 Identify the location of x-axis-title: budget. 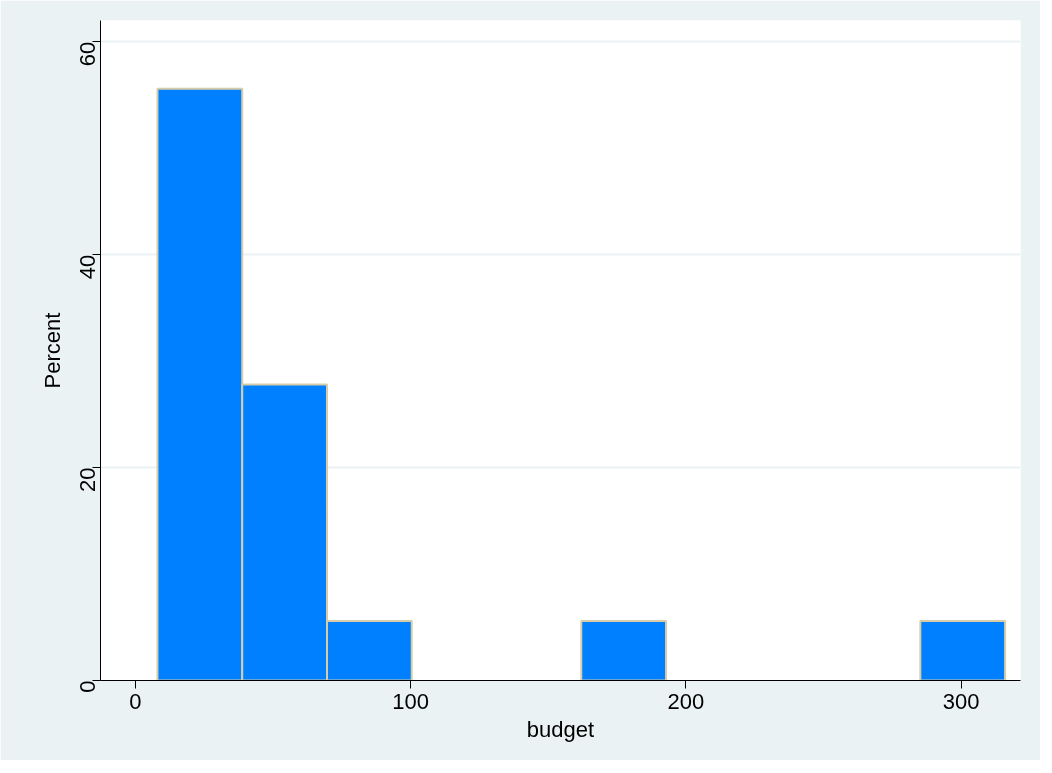
(560, 729).